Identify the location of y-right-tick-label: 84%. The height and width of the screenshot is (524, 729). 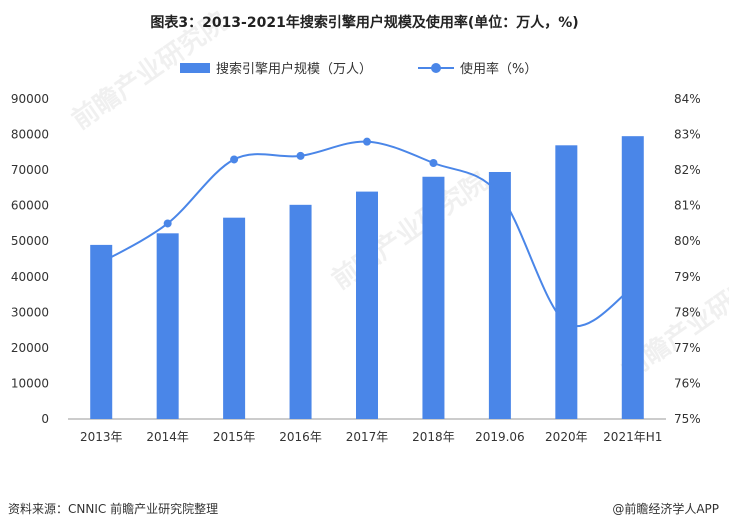
(687, 99).